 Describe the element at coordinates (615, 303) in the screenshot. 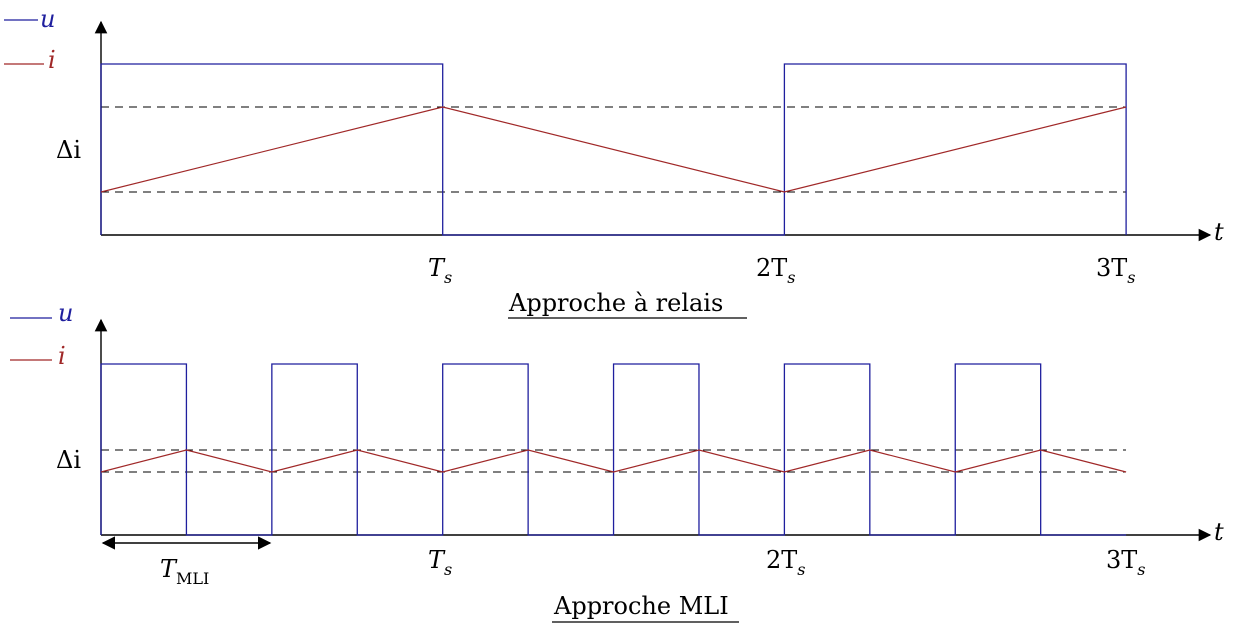

I see `caption-relay: Approche à relais` at that location.